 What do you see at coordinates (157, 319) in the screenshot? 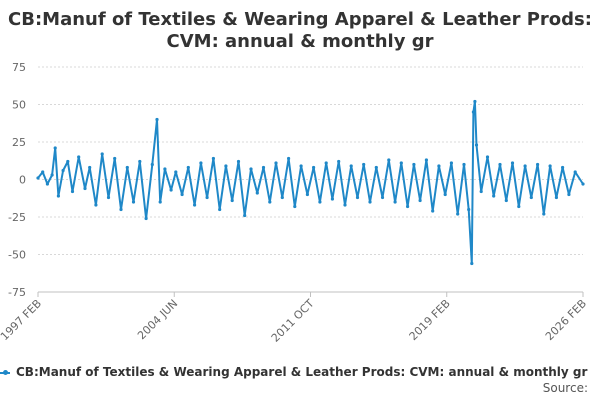
I see `x-tick-label: 2004 JUN` at bounding box center [157, 319].